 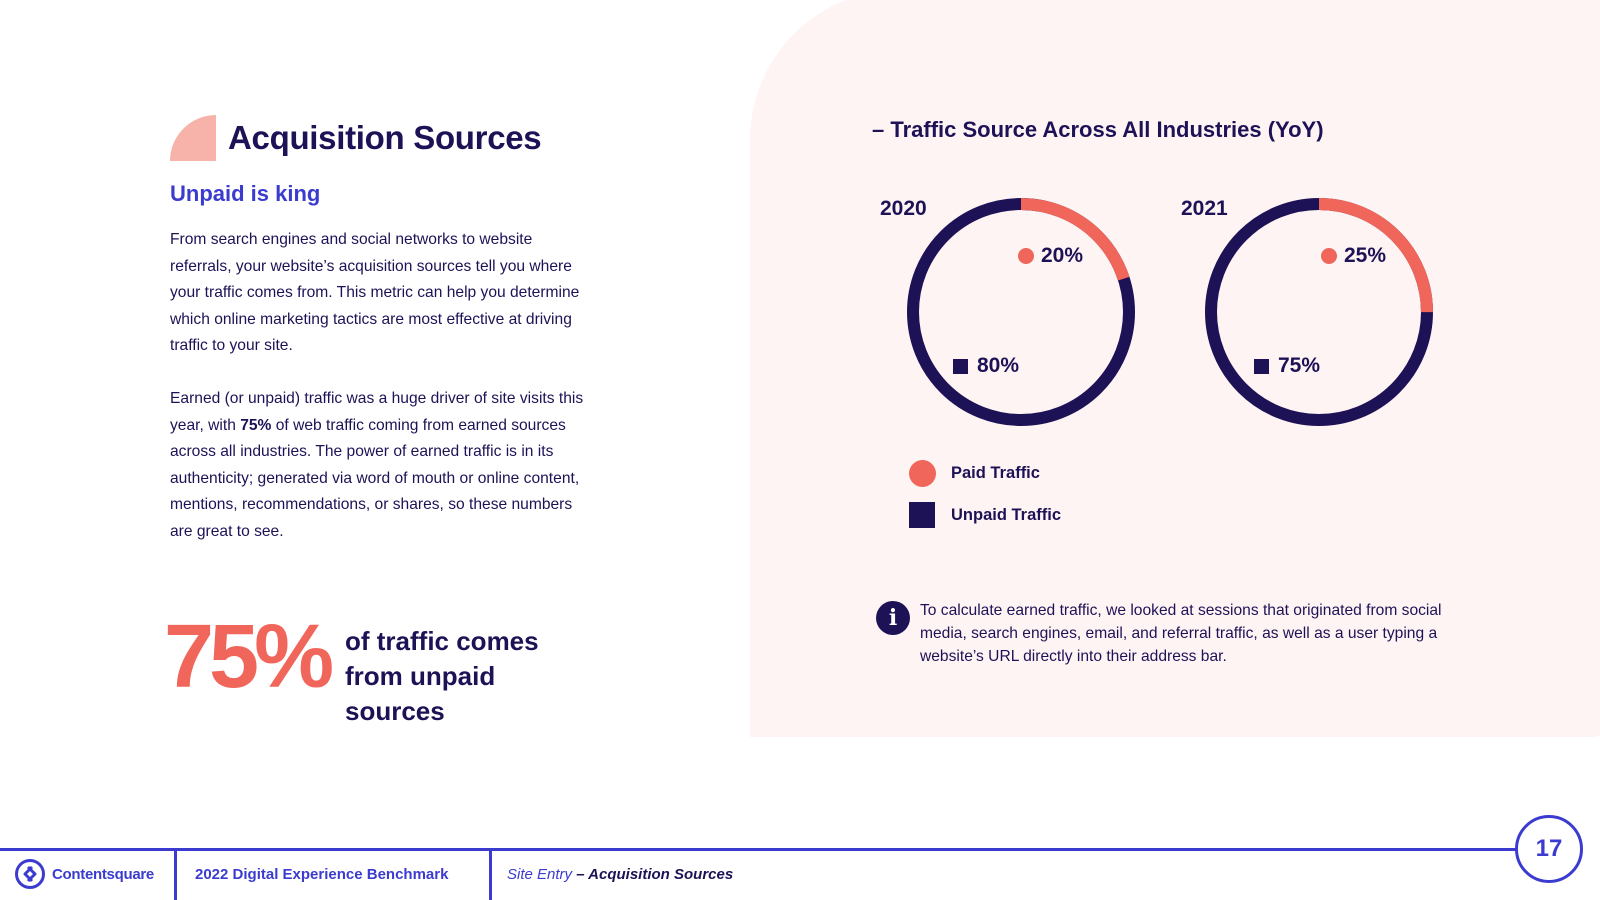 I want to click on contentsquare-logo-icon, so click(x=30, y=874).